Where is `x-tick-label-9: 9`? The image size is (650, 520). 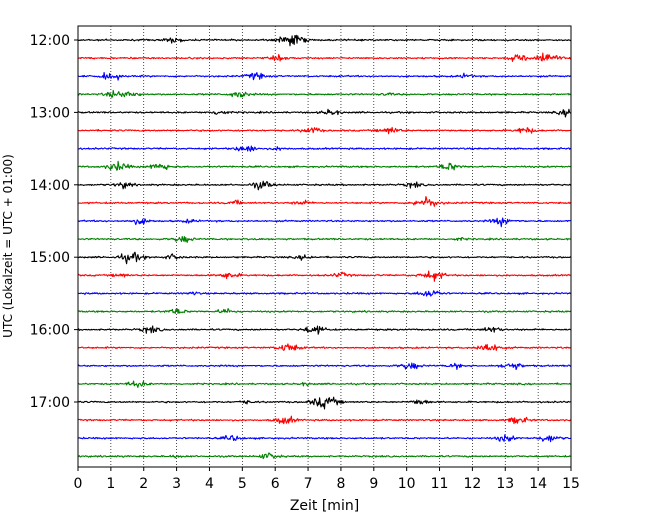 x-tick-label-9: 9 is located at coordinates (373, 484).